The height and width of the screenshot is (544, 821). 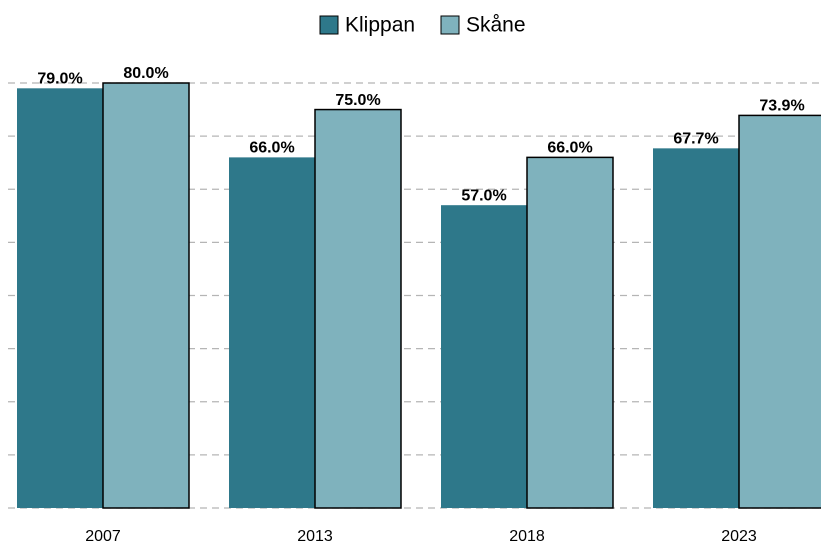 I want to click on x-tick-label: 2023, so click(x=739, y=536).